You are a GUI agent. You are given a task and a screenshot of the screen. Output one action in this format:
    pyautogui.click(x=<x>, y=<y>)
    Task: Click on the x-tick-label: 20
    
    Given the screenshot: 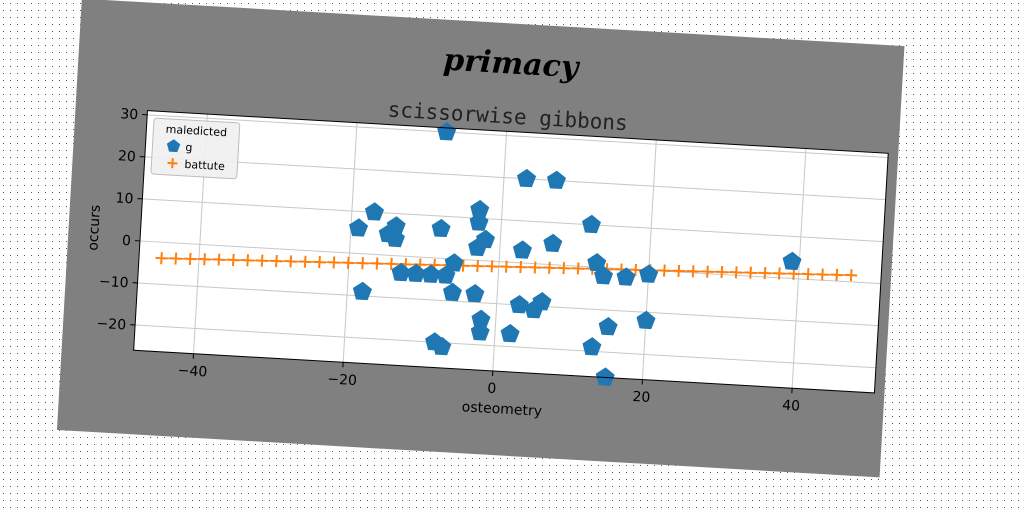 What is the action you would take?
    pyautogui.click(x=641, y=397)
    